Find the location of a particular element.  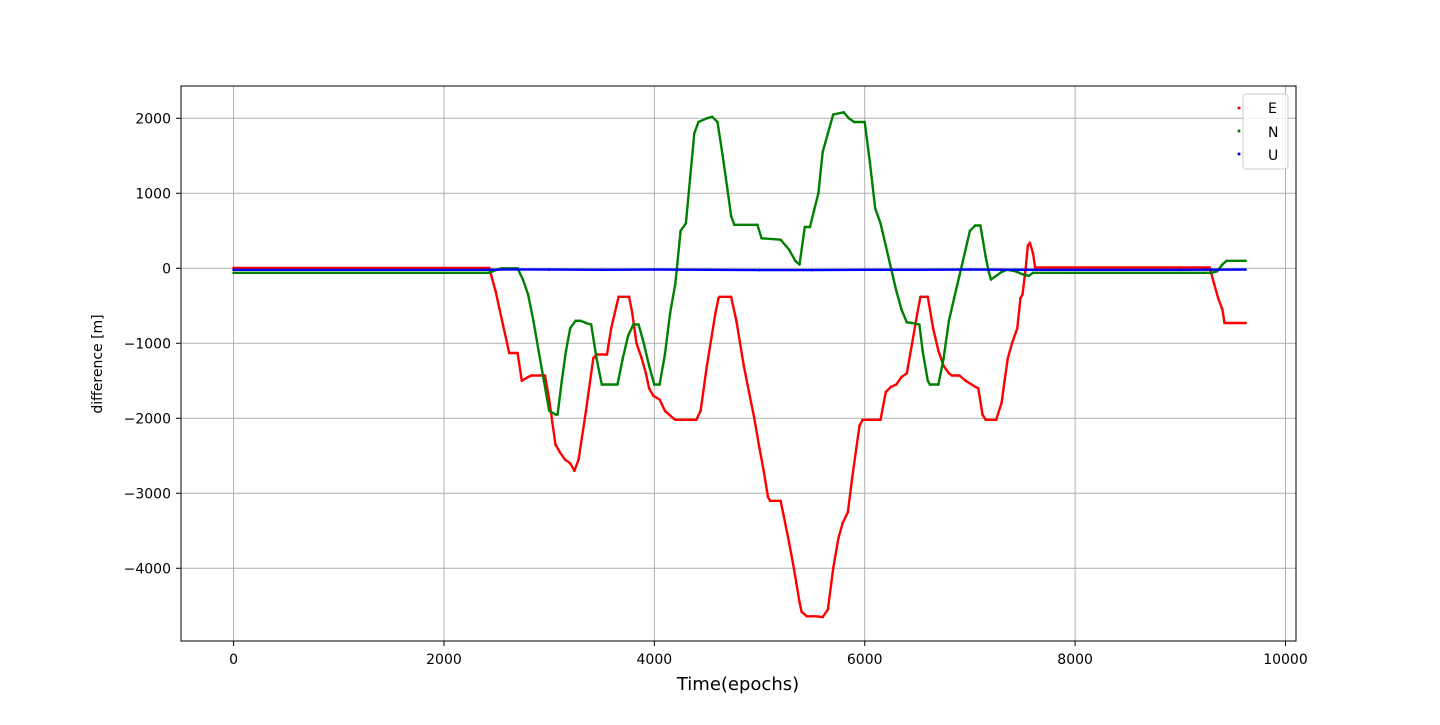

y-tick-label: −3000 is located at coordinates (147, 494).